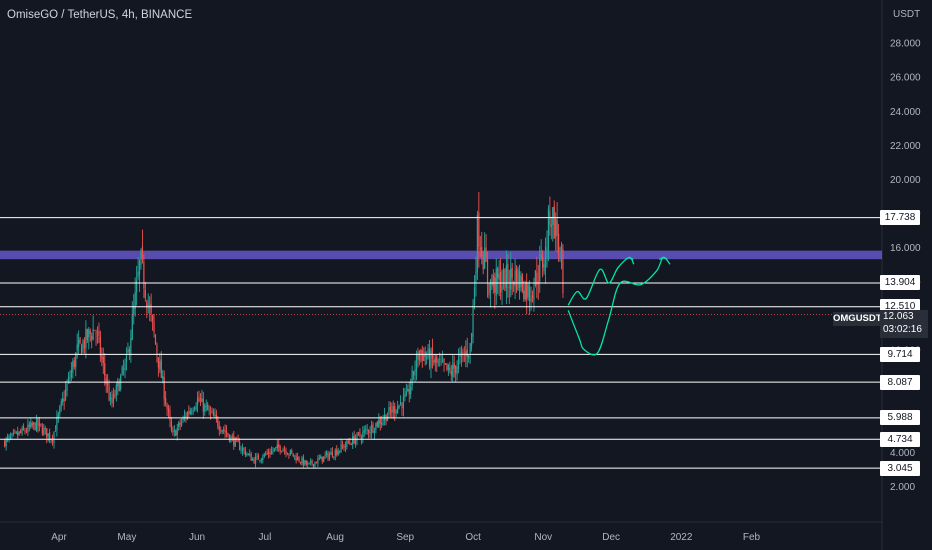  I want to click on x-tick-label: Apr, so click(59, 537).